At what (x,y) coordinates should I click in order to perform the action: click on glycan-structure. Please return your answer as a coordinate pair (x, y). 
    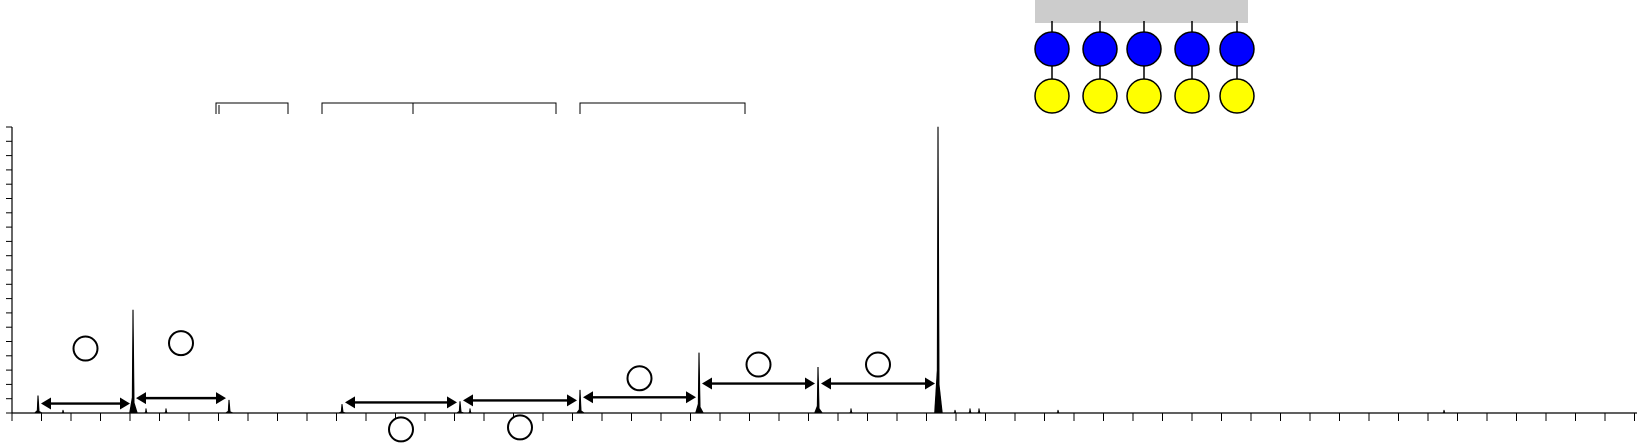
    Looking at the image, I should click on (1144, 57).